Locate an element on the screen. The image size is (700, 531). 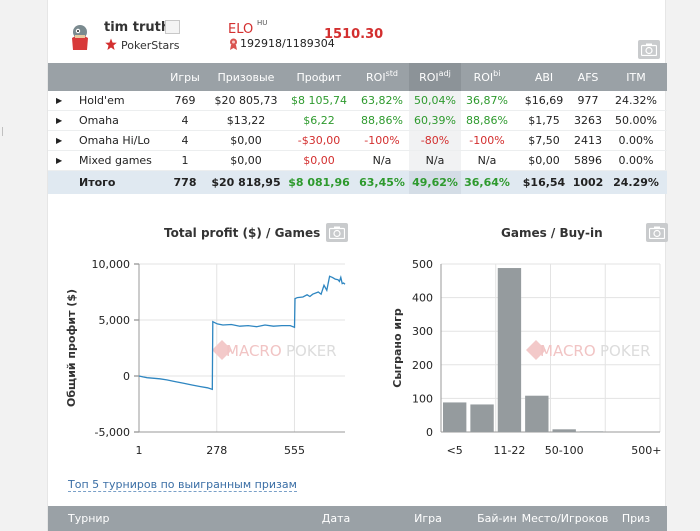
poker-room-name: PokerStars is located at coordinates (150, 45).